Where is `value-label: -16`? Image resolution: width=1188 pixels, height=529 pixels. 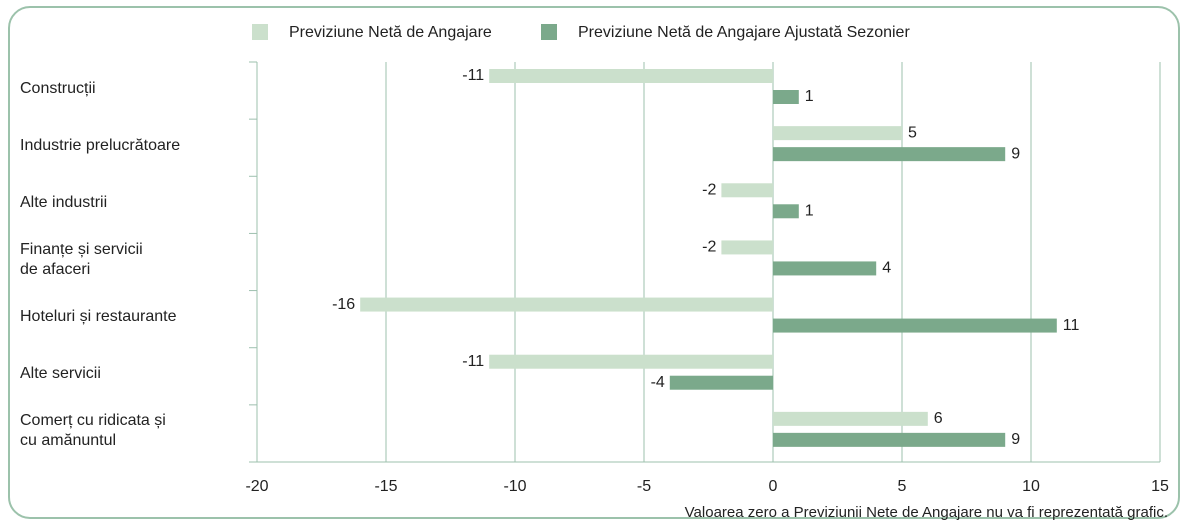 value-label: -16 is located at coordinates (343, 304).